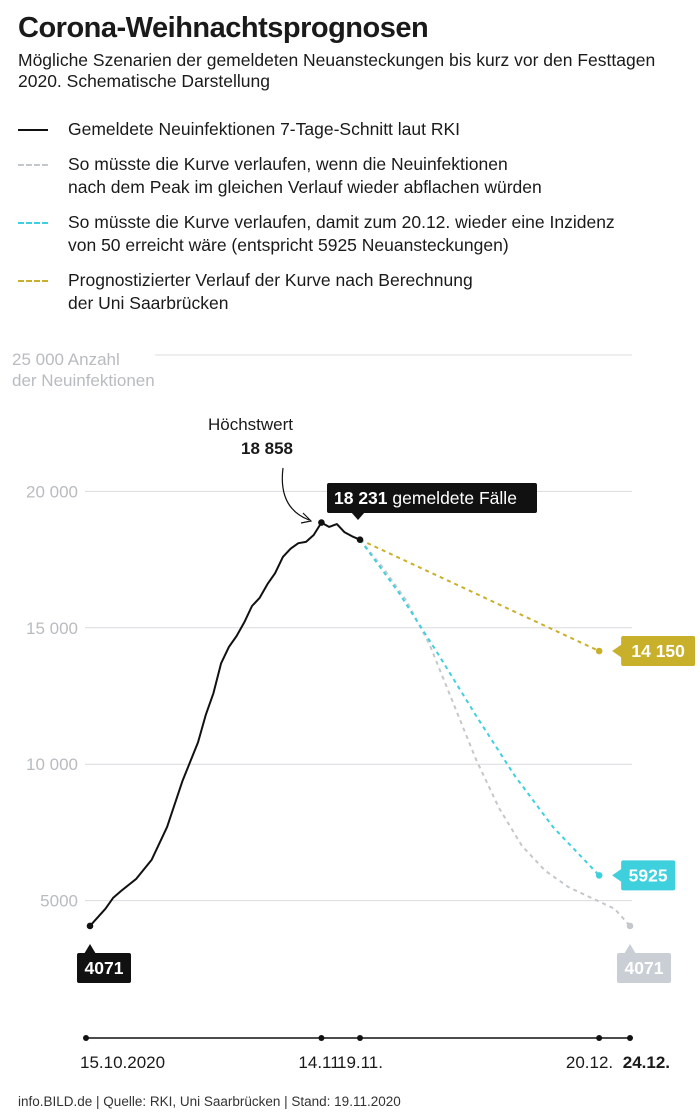  Describe the element at coordinates (454, 498) in the screenshot. I see `current-callout-caption: gemeldete Fälle` at that location.